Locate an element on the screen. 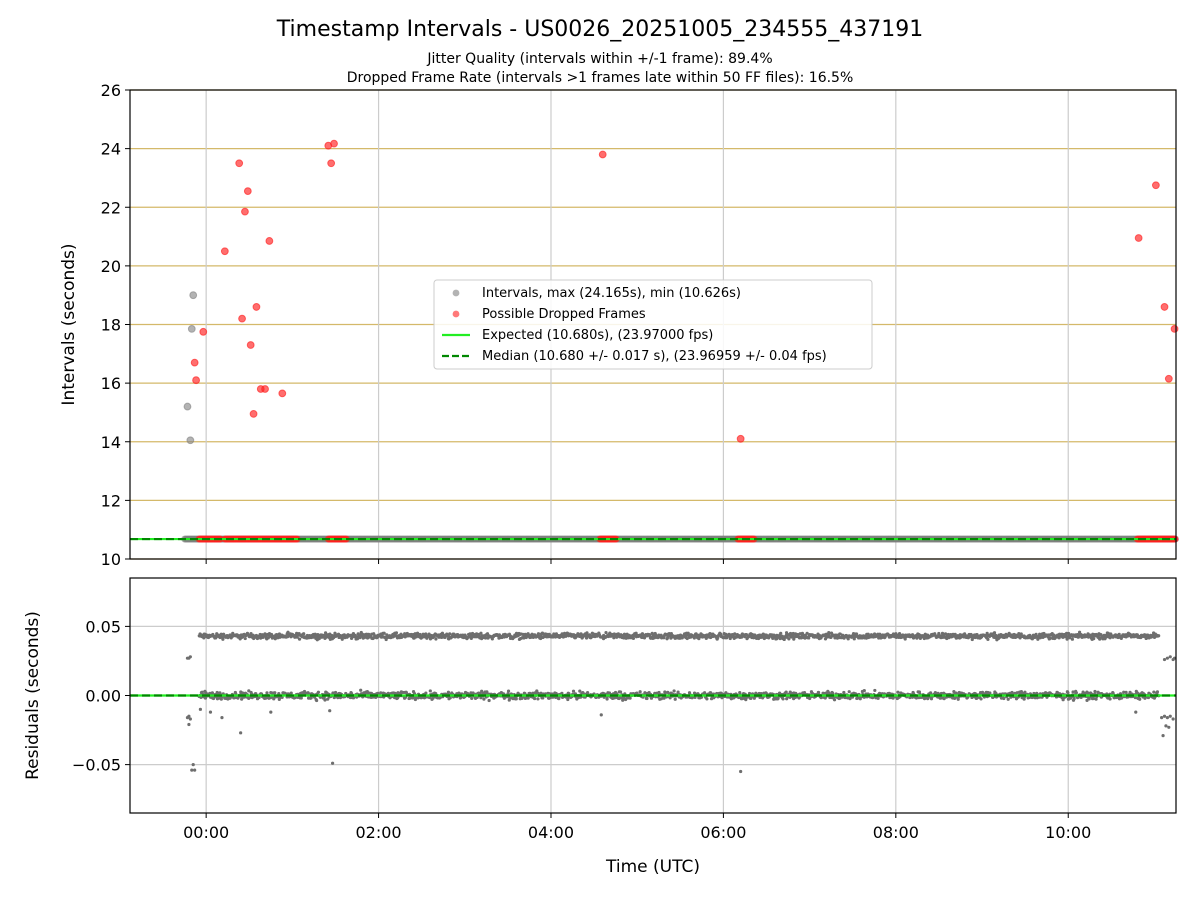  legend-marker is located at coordinates (456, 293).